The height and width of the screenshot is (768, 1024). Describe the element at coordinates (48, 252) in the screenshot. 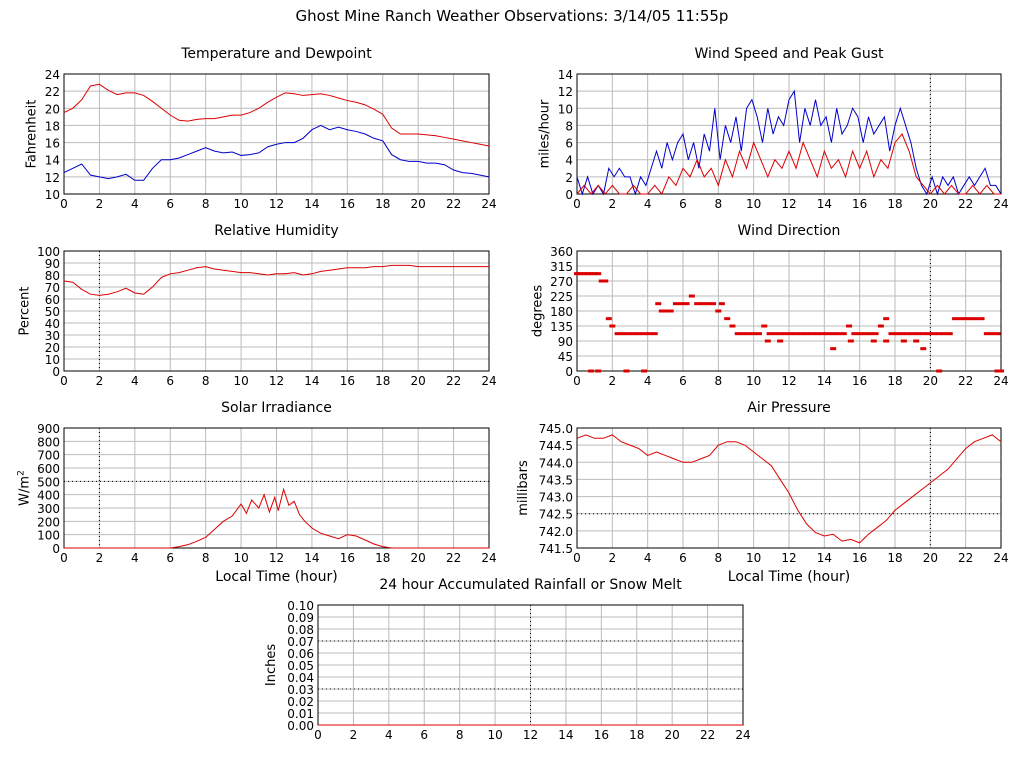

I see `humidity-y-tick-label: 100` at that location.